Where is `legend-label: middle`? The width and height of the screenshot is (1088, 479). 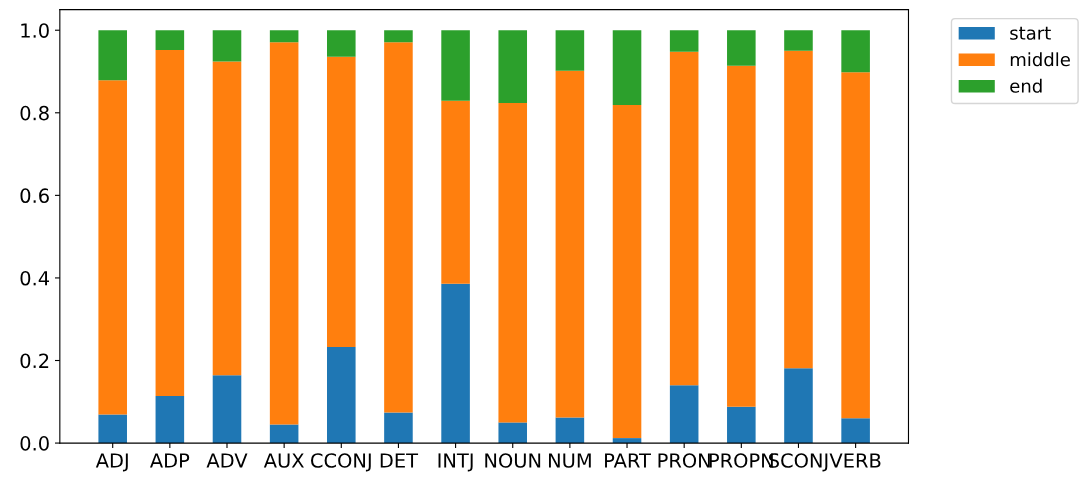 legend-label: middle is located at coordinates (1040, 59).